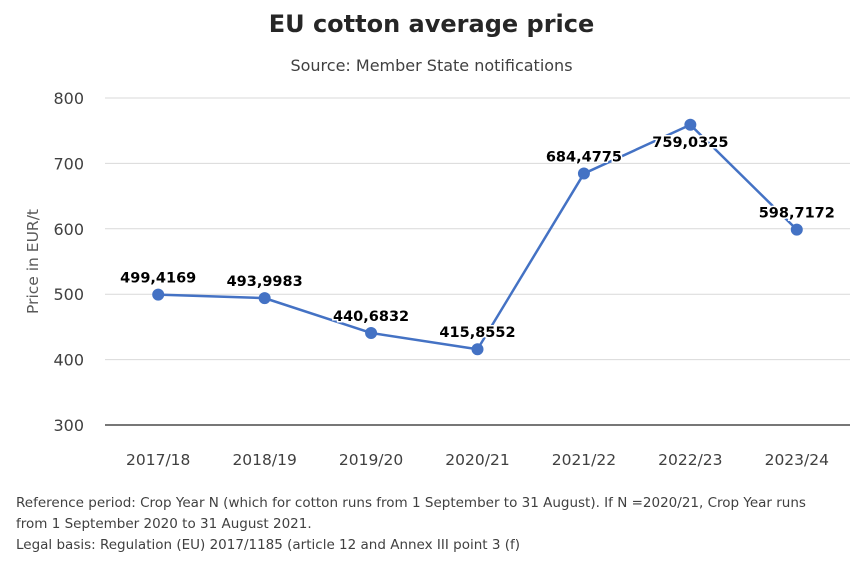  Describe the element at coordinates (797, 214) in the screenshot. I see `data-label: 598,7172` at that location.